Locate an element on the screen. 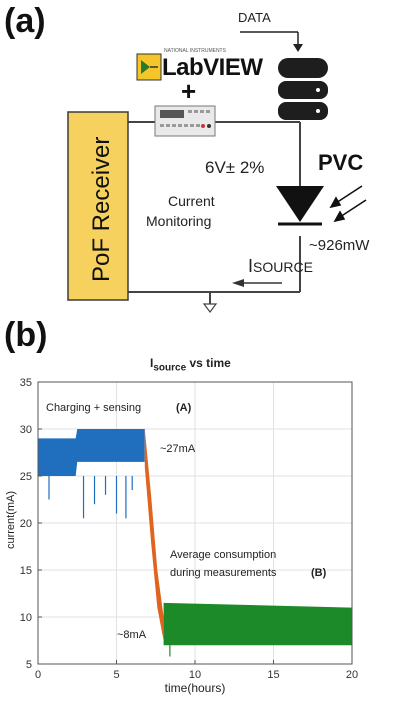  x-tick-label: 10 is located at coordinates (195, 675).